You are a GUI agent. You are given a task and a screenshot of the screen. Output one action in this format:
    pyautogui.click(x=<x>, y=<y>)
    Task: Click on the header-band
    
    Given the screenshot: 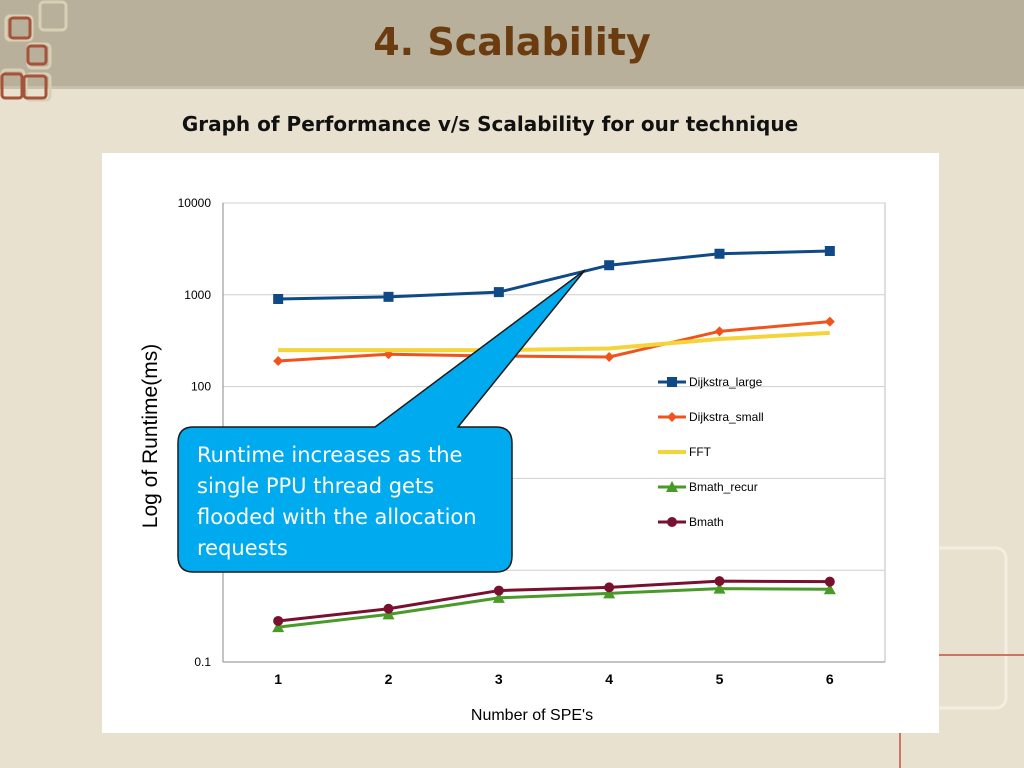 What is the action you would take?
    pyautogui.click(x=512, y=43)
    